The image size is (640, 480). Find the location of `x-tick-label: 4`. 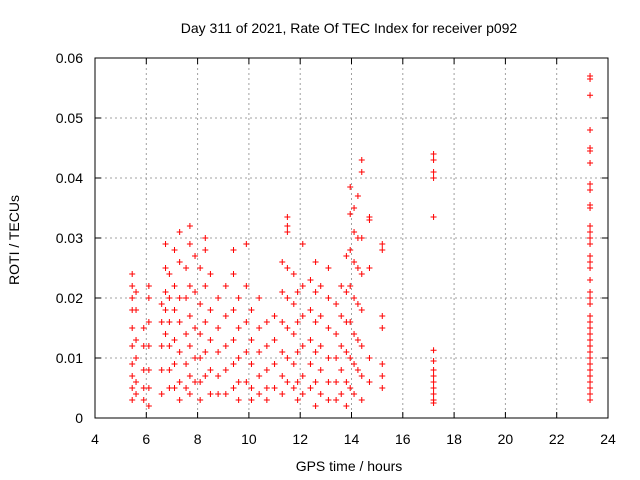

x-tick-label: 4 is located at coordinates (95, 439).